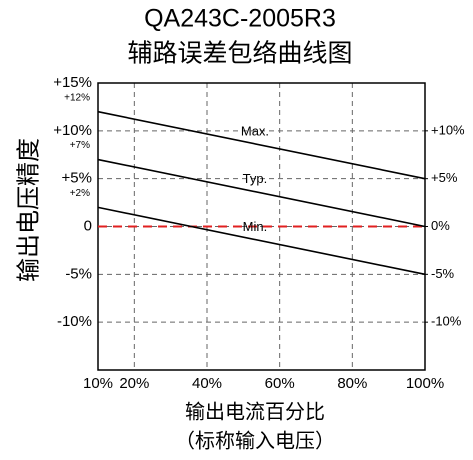  Describe the element at coordinates (352, 383) in the screenshot. I see `x-tick-label: 80%` at that location.